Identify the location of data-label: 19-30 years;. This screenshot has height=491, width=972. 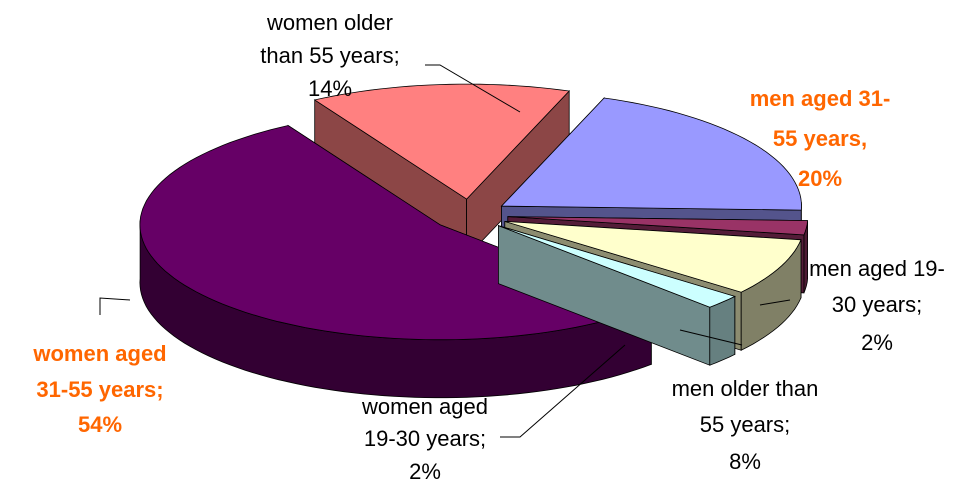
(425, 438).